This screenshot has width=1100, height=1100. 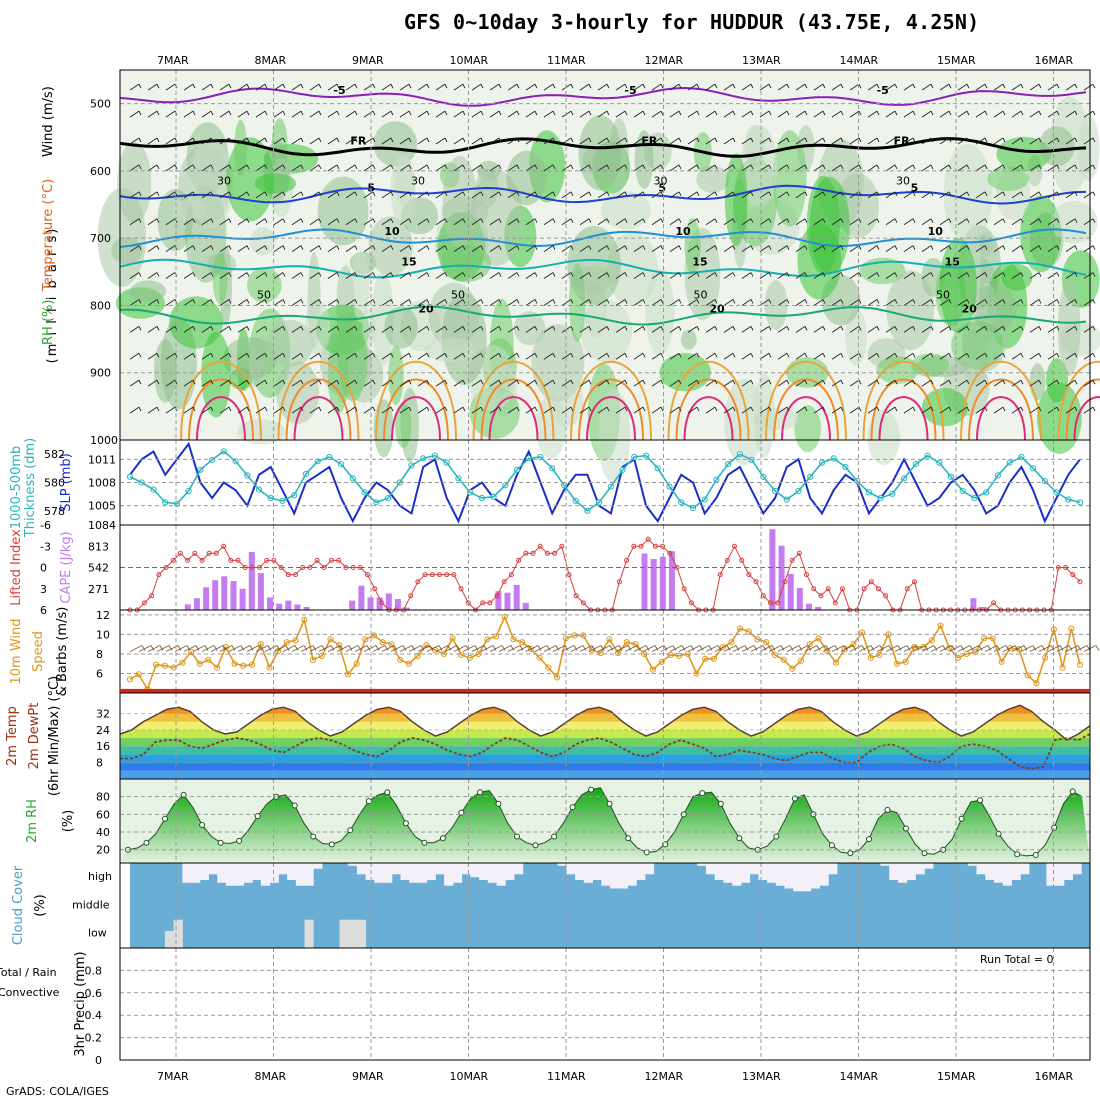 I want to click on side-axis-label: Lifted Index, so click(x=16, y=567).